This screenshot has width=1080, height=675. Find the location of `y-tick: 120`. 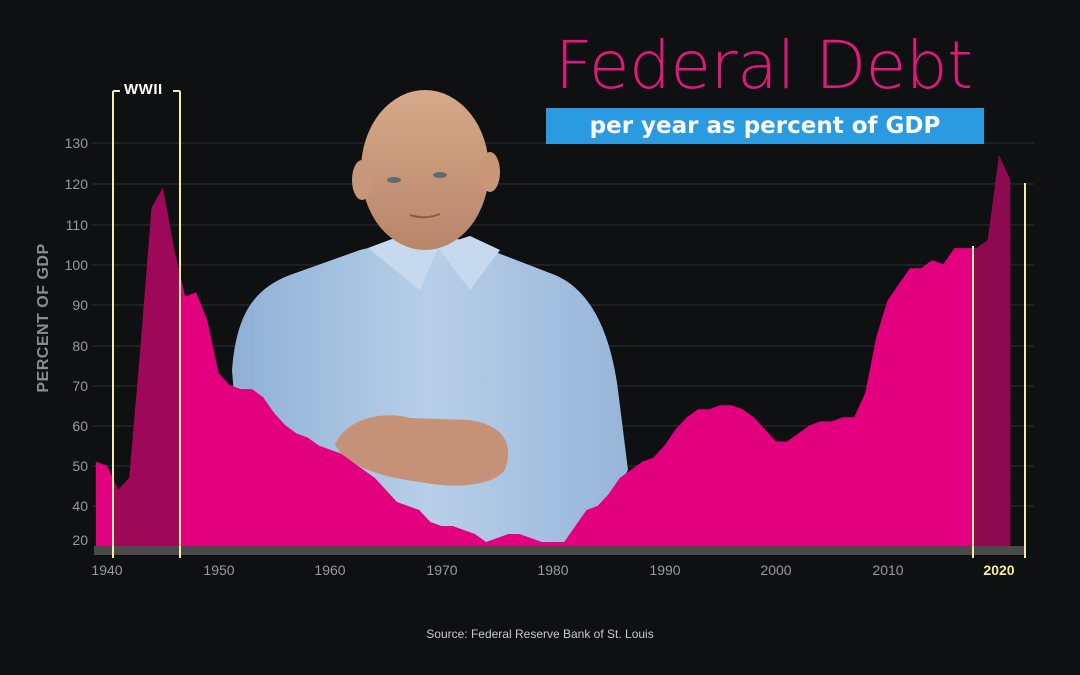

y-tick: 120 is located at coordinates (76, 184).